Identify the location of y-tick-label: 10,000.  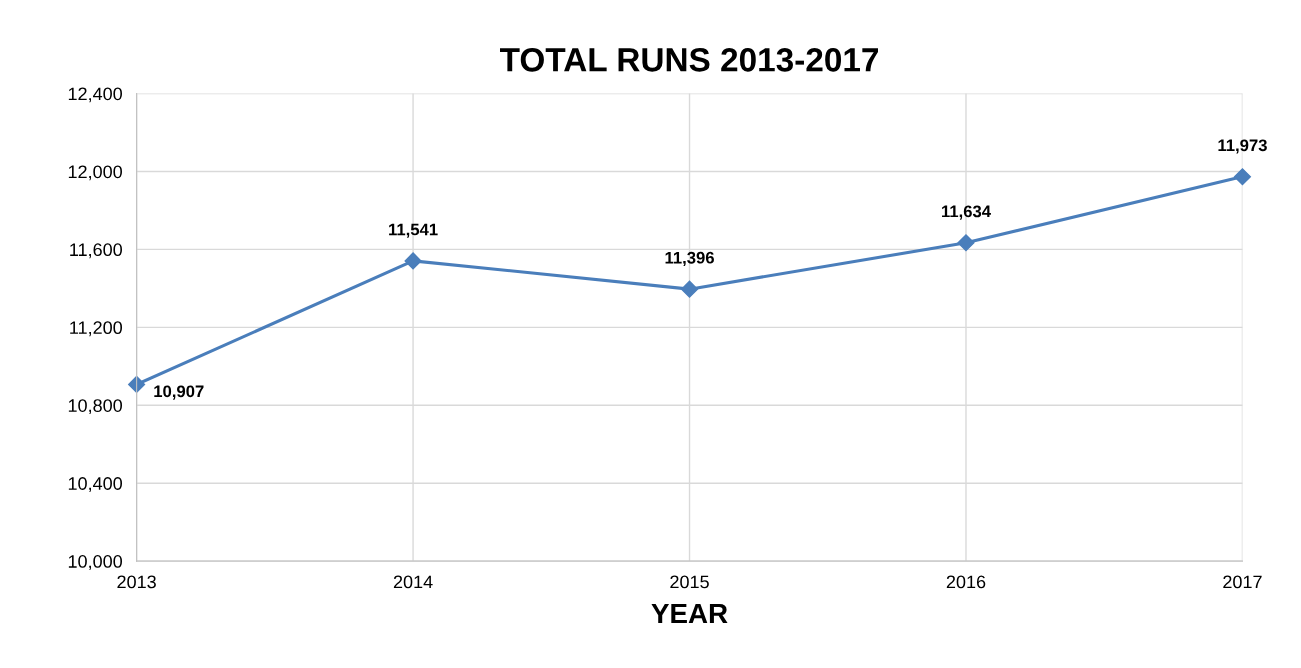
(95, 562).